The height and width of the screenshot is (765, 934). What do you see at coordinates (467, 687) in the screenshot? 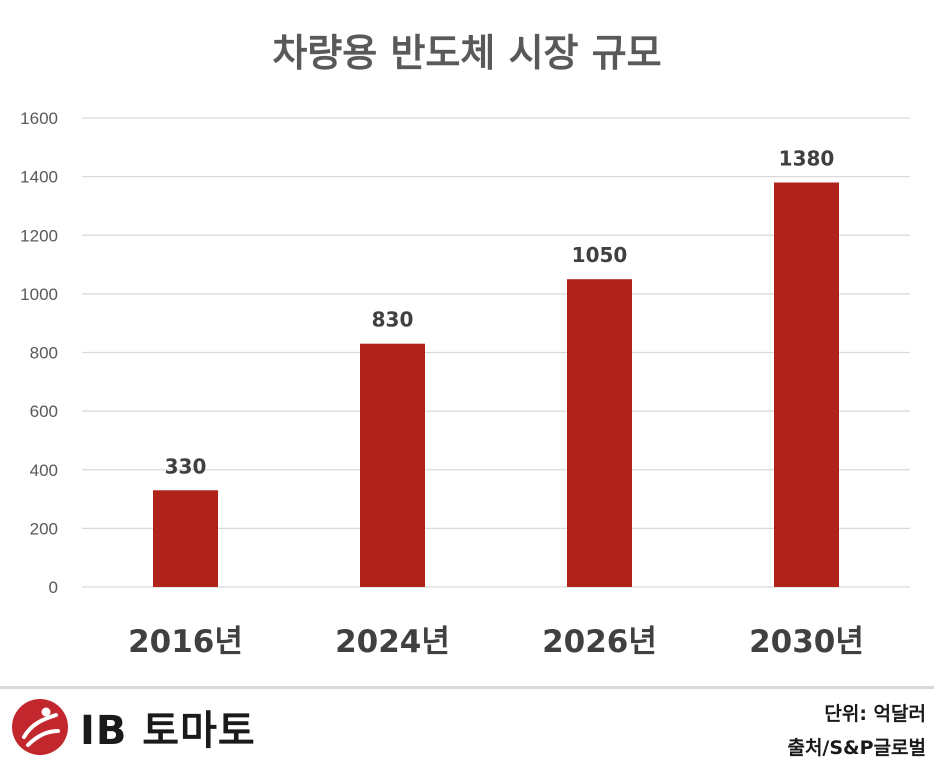
I see `footer-divider` at bounding box center [467, 687].